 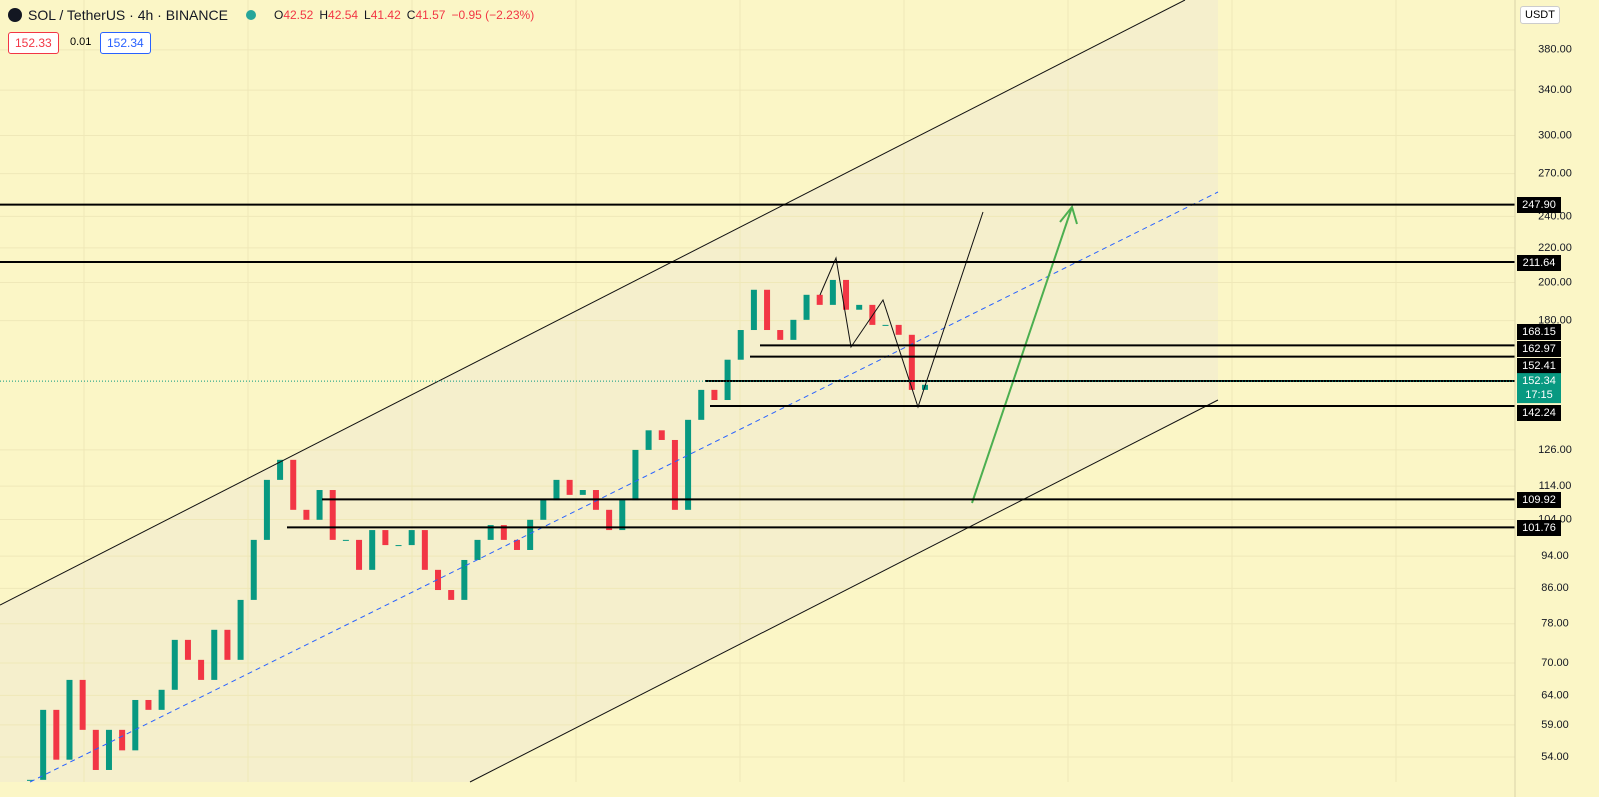 What do you see at coordinates (1555, 50) in the screenshot?
I see `y-tick-label: 380.00` at bounding box center [1555, 50].